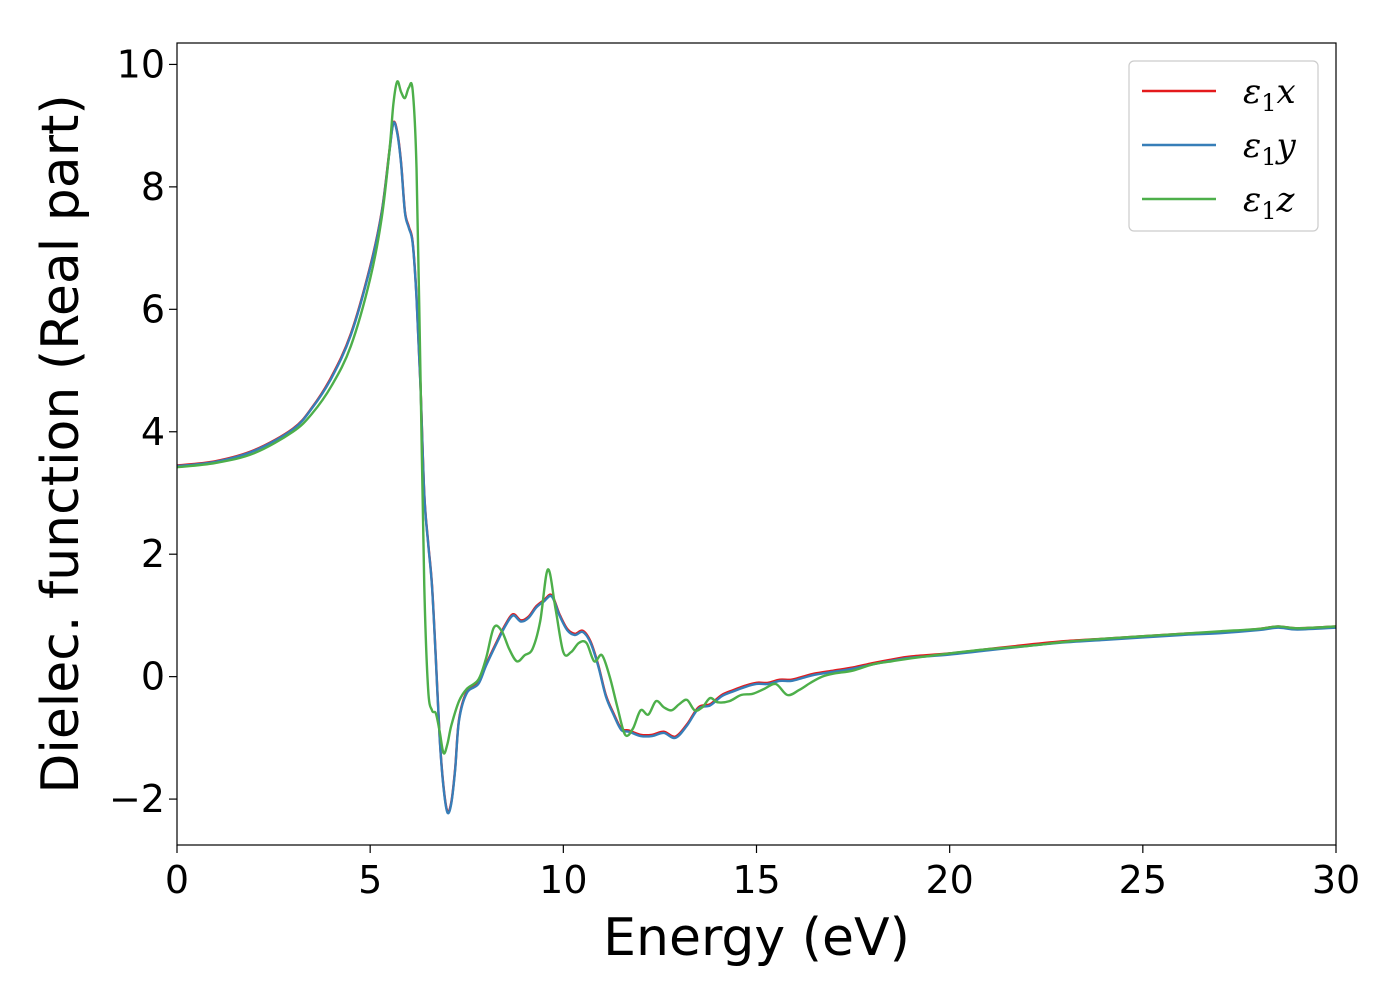 The width and height of the screenshot is (1400, 1000). I want to click on x-tick-label: 15, so click(756, 880).